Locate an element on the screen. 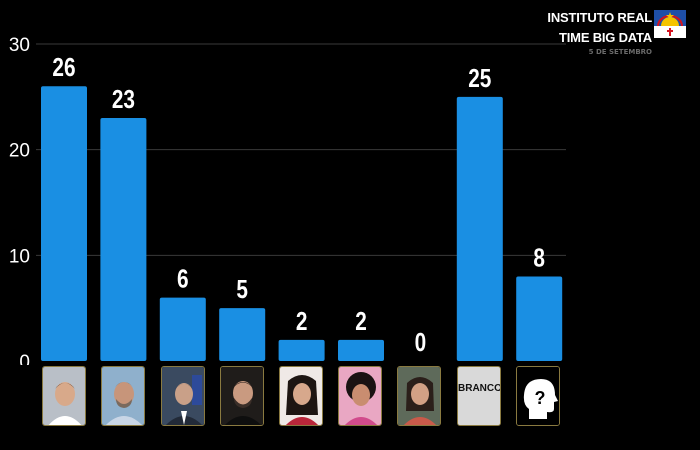  candidate-photos: BRANCO ? is located at coordinates (350, 398).